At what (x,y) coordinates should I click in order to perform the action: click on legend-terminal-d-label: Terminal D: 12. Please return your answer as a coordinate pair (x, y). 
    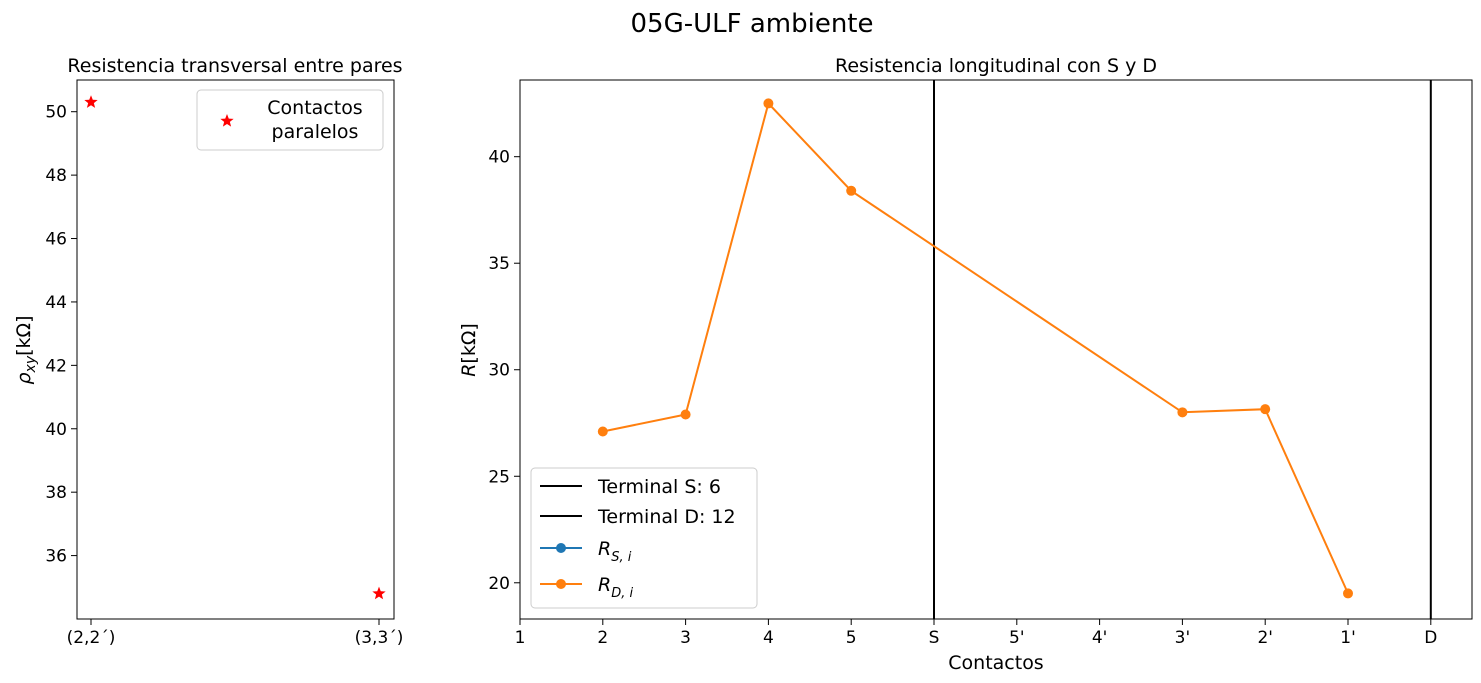
    Looking at the image, I should click on (666, 517).